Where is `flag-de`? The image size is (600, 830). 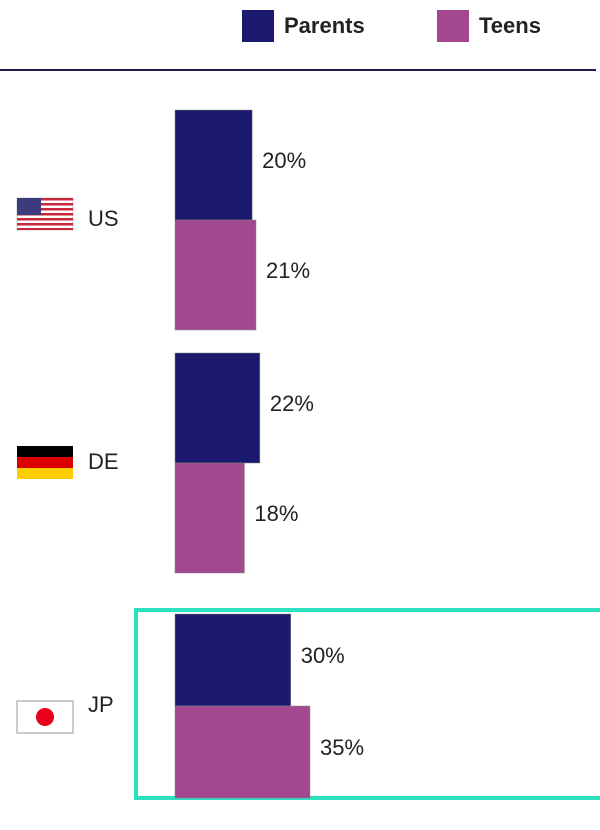 flag-de is located at coordinates (45, 462).